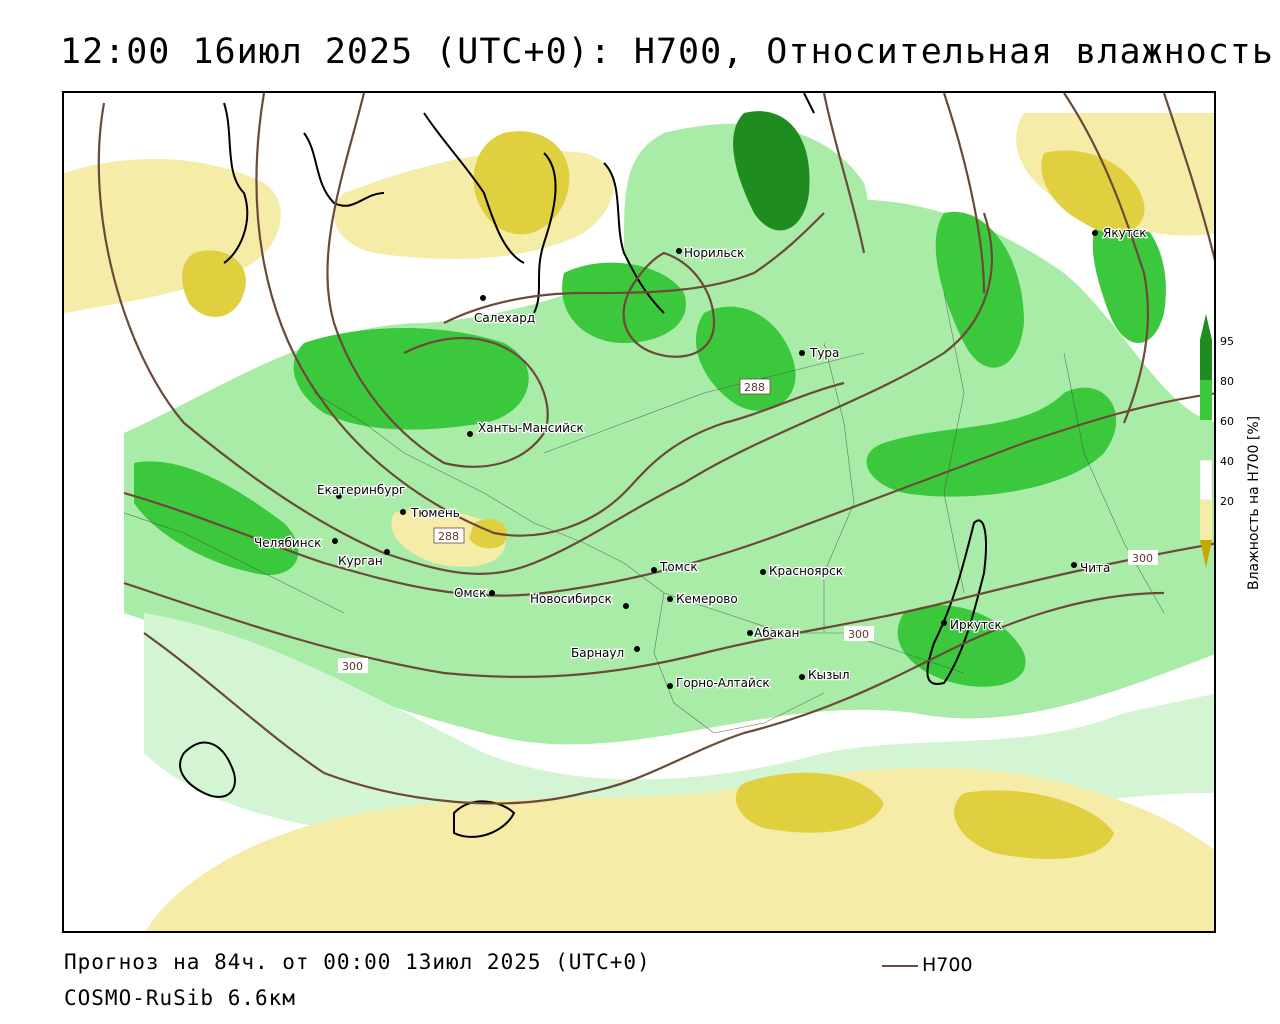  I want to click on city-label: Чита, so click(1095, 568).